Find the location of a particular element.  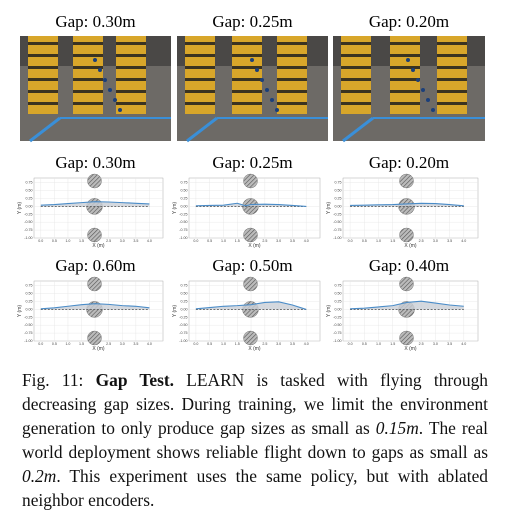

y-axis-label: Y (m) is located at coordinates (20, 208).